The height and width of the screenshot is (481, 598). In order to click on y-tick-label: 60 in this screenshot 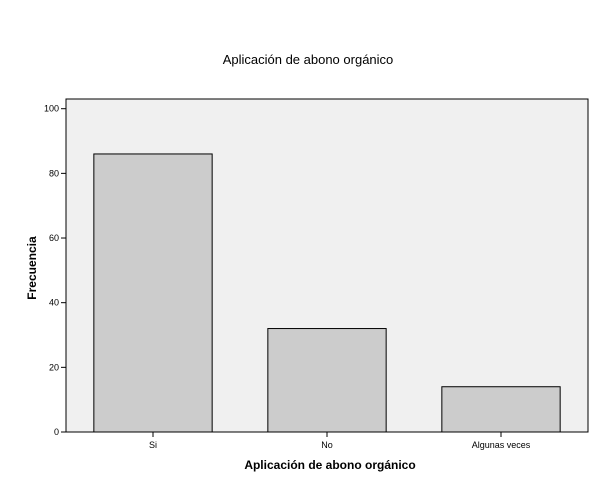, I will do `click(54, 238)`.